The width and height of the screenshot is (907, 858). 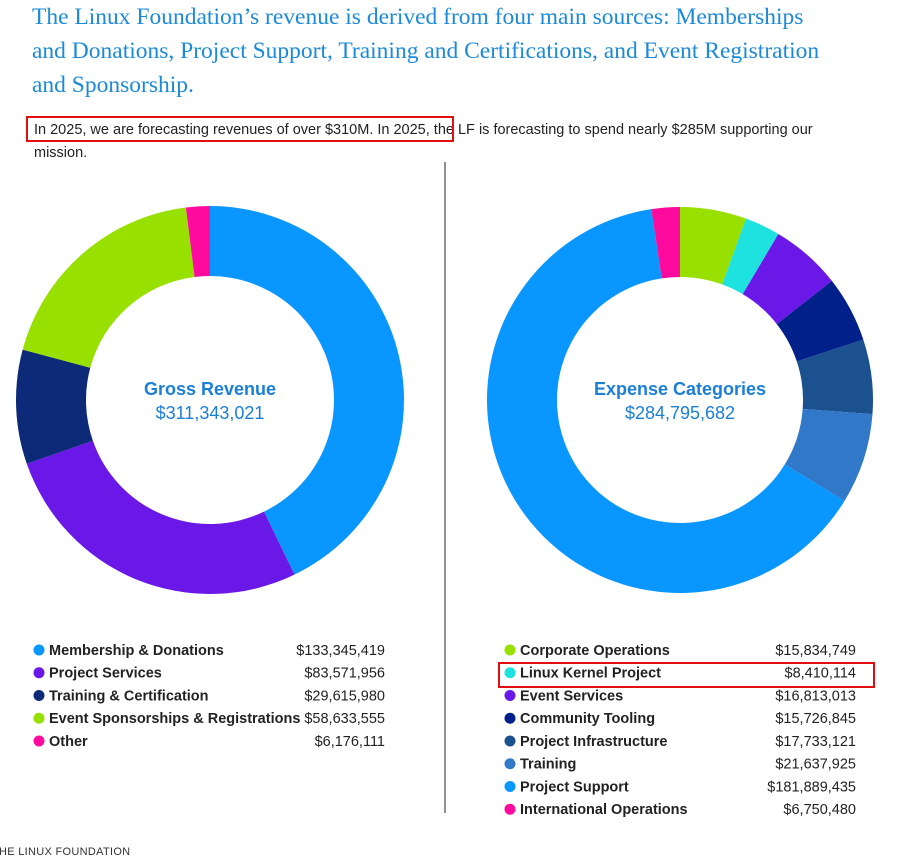 I want to click on legend-label: Membership & Donations, so click(x=136, y=651).